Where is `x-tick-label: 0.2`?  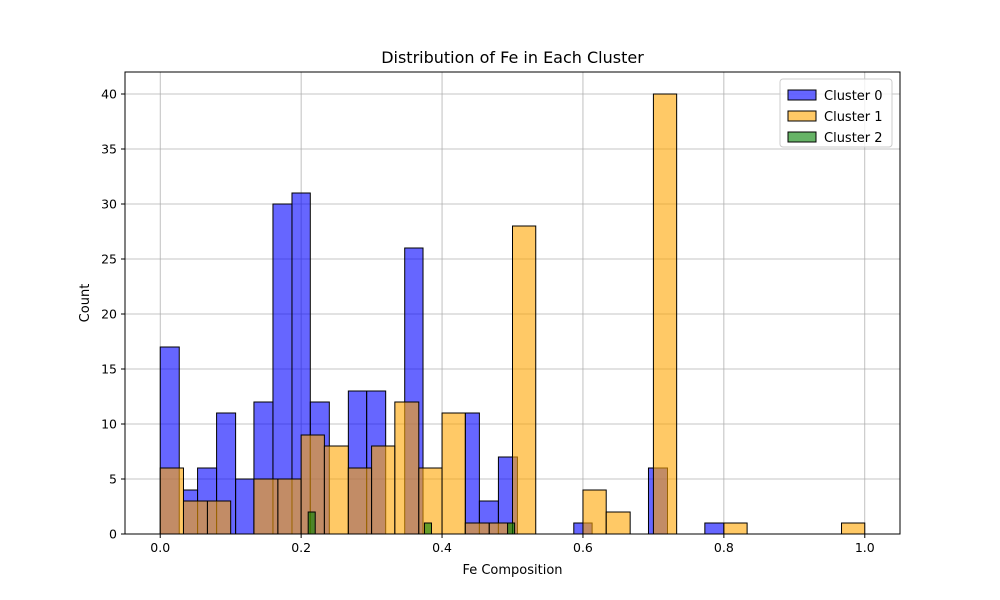
x-tick-label: 0.2 is located at coordinates (301, 547).